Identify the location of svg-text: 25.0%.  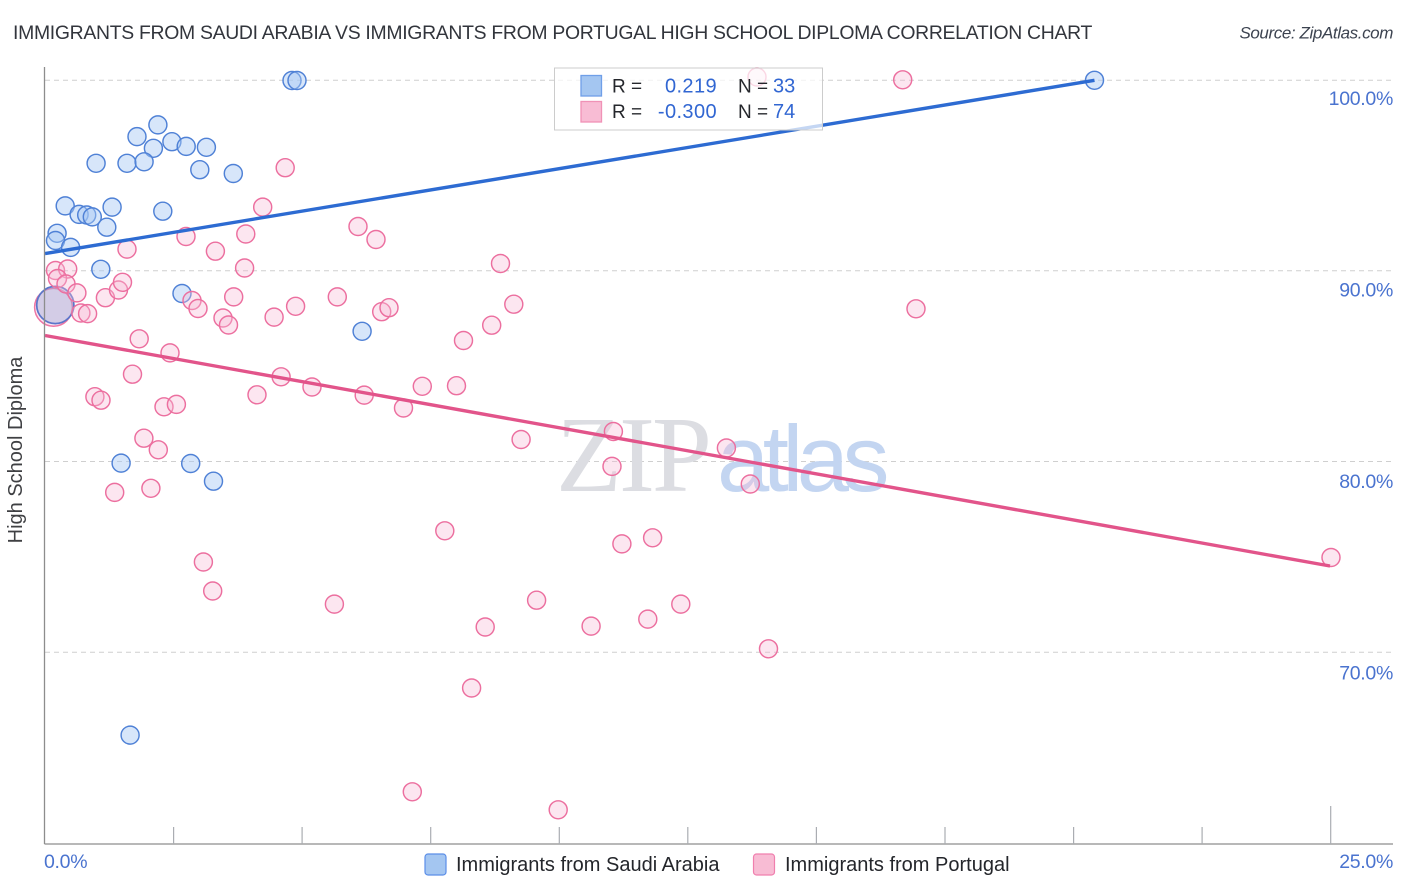
(1366, 862).